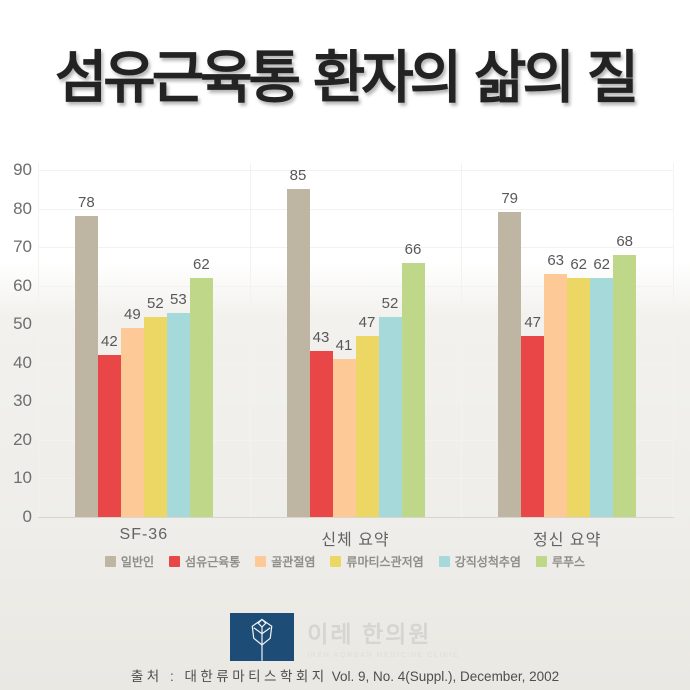 This screenshot has height=690, width=690. What do you see at coordinates (22, 362) in the screenshot?
I see `y-axis-tick-label: 40` at bounding box center [22, 362].